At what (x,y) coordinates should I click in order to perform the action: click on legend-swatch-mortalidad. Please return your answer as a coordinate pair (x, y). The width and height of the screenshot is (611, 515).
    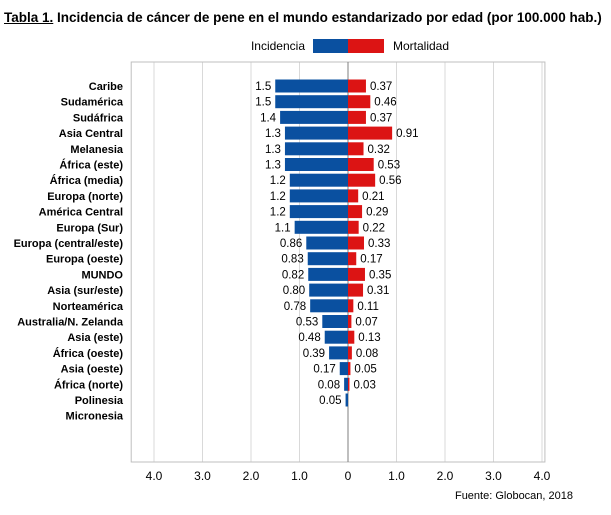
    Looking at the image, I should click on (366, 46).